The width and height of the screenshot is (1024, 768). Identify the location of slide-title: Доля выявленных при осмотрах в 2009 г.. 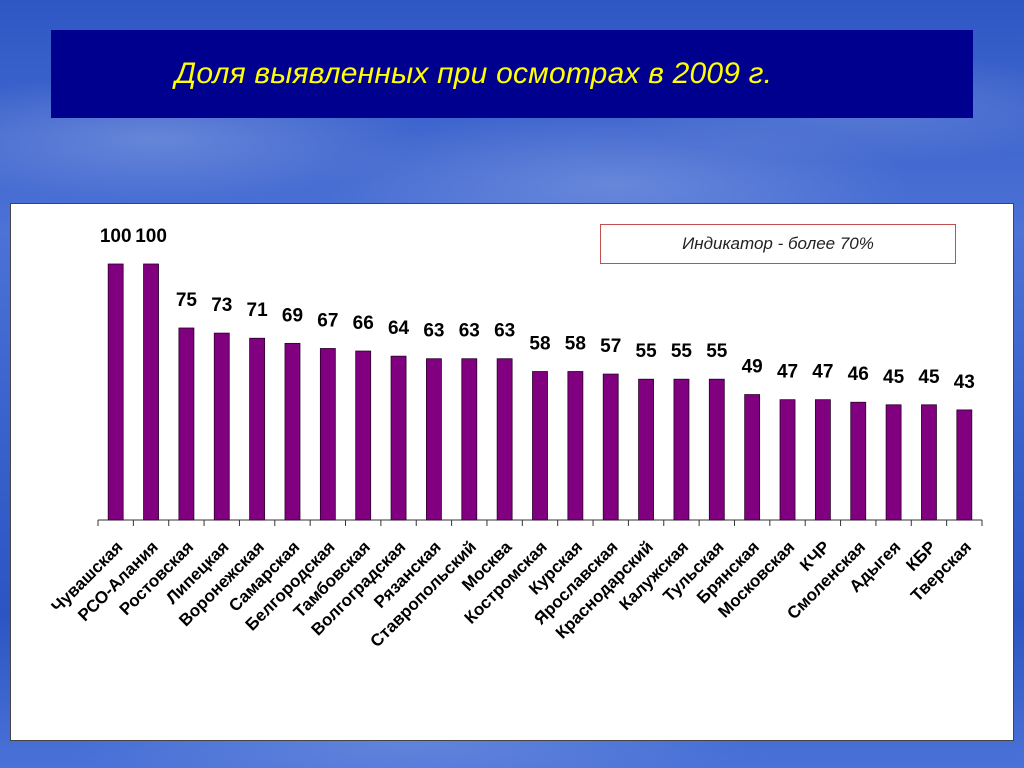
(474, 73).